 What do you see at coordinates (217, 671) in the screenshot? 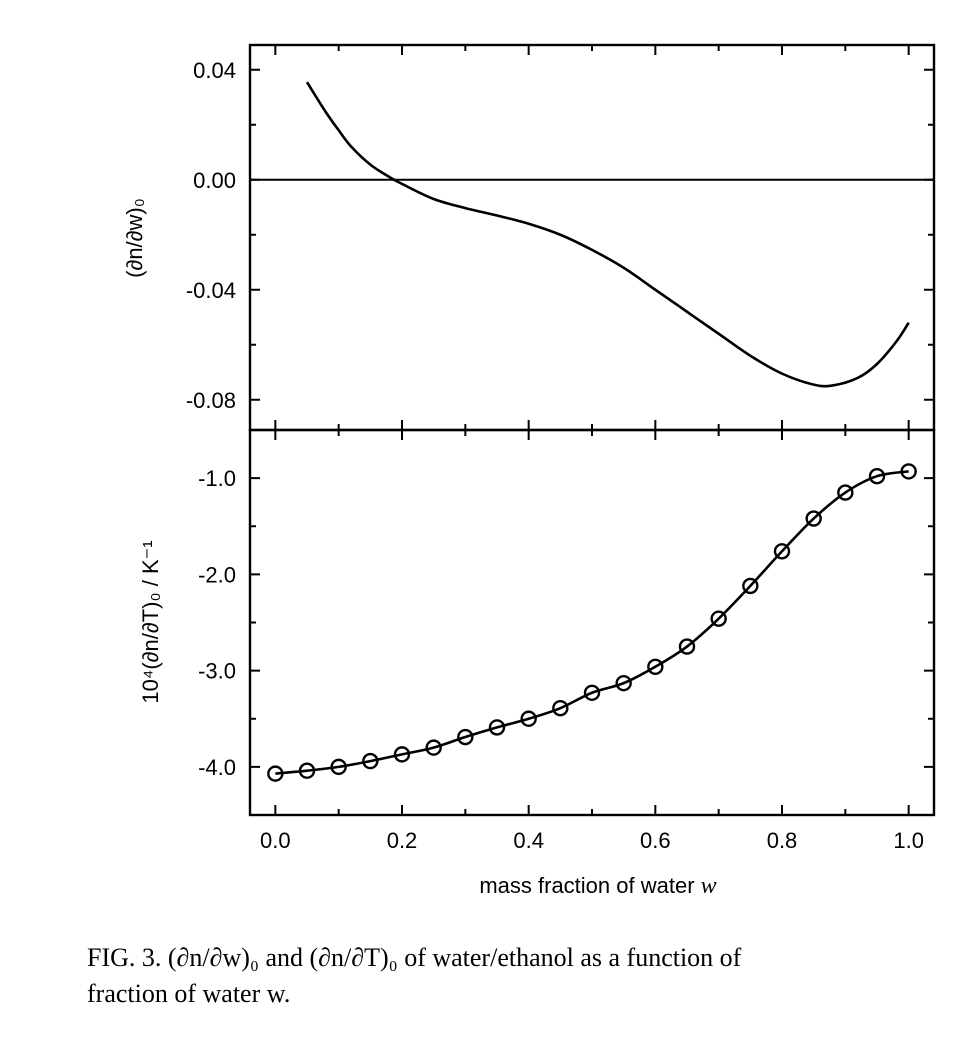
I see `bottom-ytick-label: -3.0` at bounding box center [217, 671].